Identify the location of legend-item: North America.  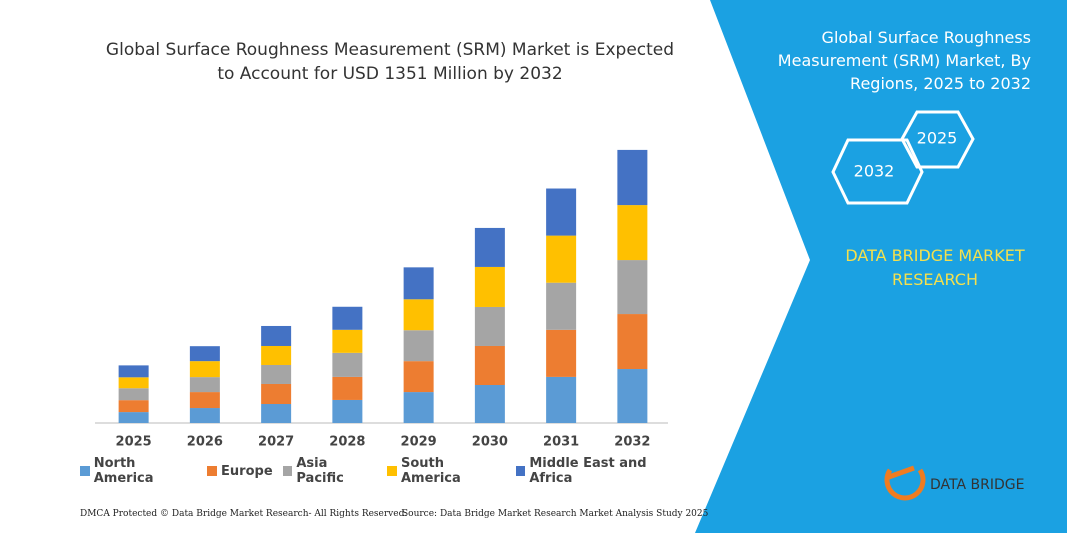
(138, 471).